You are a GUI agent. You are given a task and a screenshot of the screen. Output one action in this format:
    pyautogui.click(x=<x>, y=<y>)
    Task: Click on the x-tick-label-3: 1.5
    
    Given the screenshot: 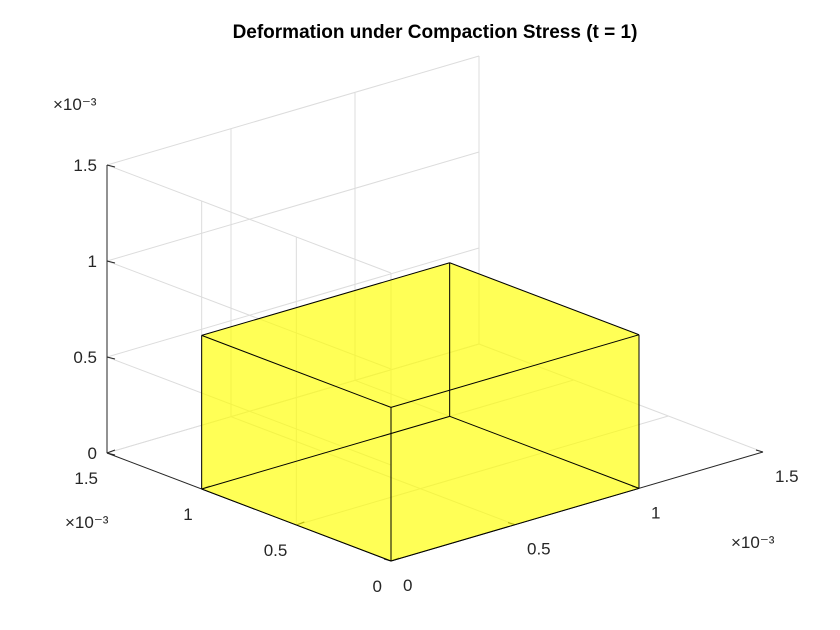 What is the action you would take?
    pyautogui.click(x=787, y=476)
    